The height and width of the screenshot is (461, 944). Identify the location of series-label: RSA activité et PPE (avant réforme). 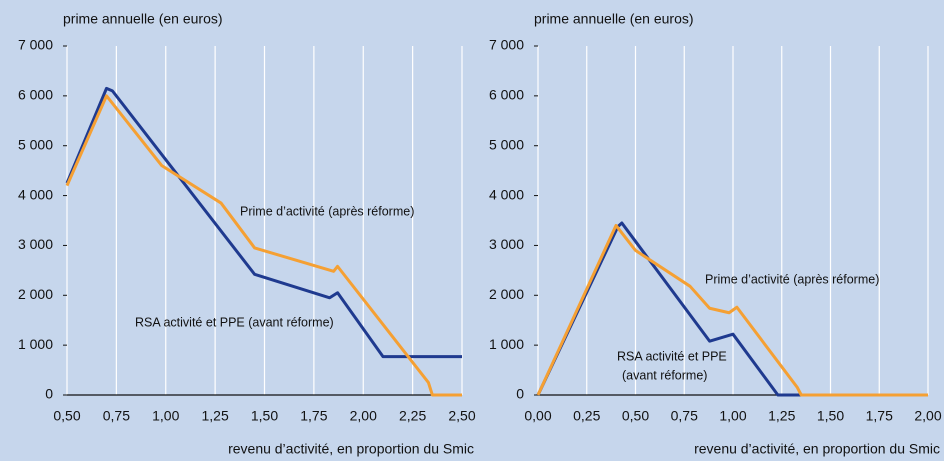
(234, 322).